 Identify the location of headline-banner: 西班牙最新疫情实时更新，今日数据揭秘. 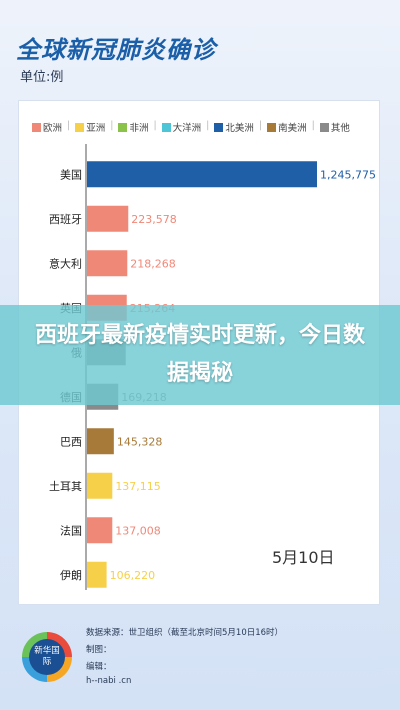
(200, 355).